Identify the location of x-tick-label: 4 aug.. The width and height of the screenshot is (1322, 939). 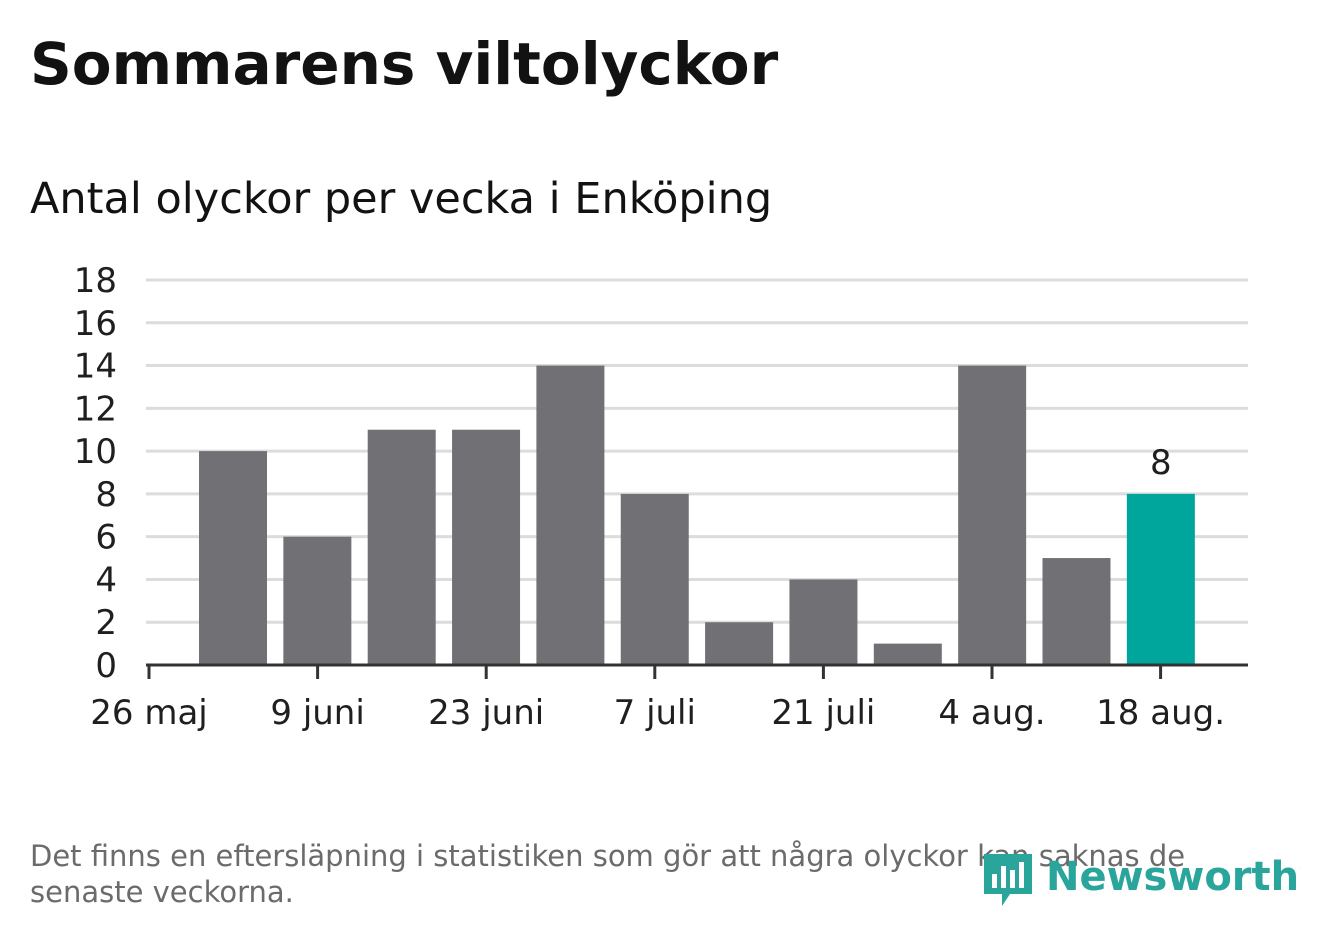
(991, 713).